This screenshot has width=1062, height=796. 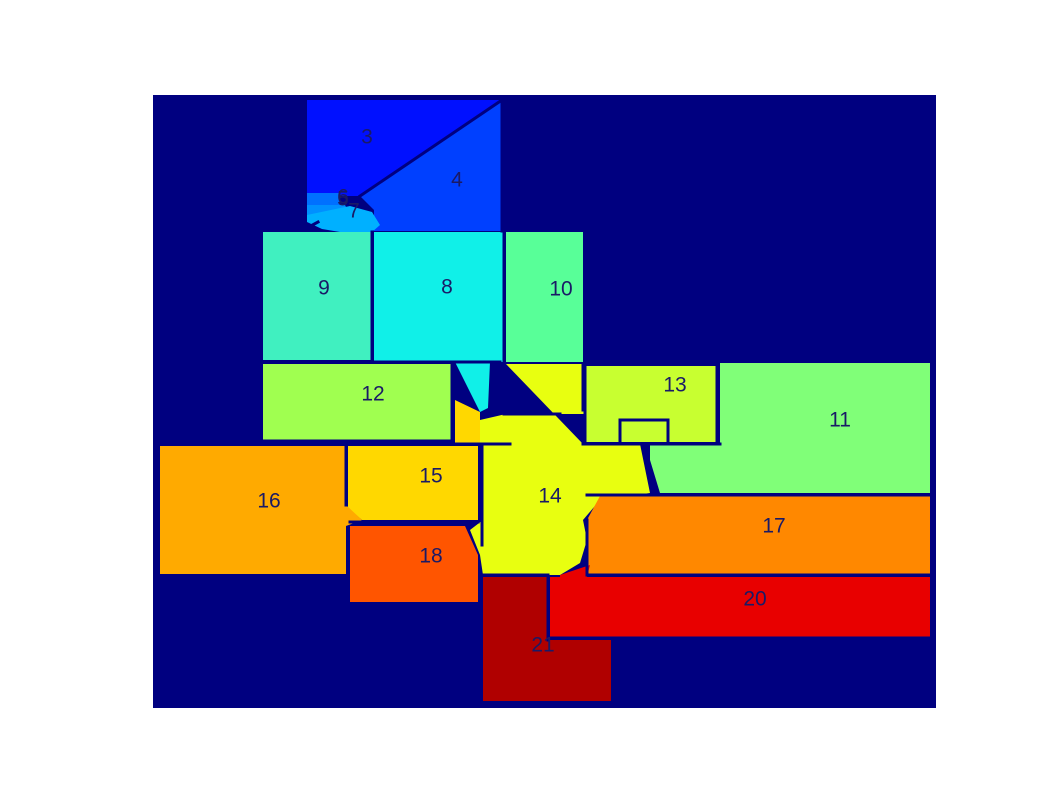 What do you see at coordinates (773, 526) in the screenshot?
I see `region-label-17: 17` at bounding box center [773, 526].